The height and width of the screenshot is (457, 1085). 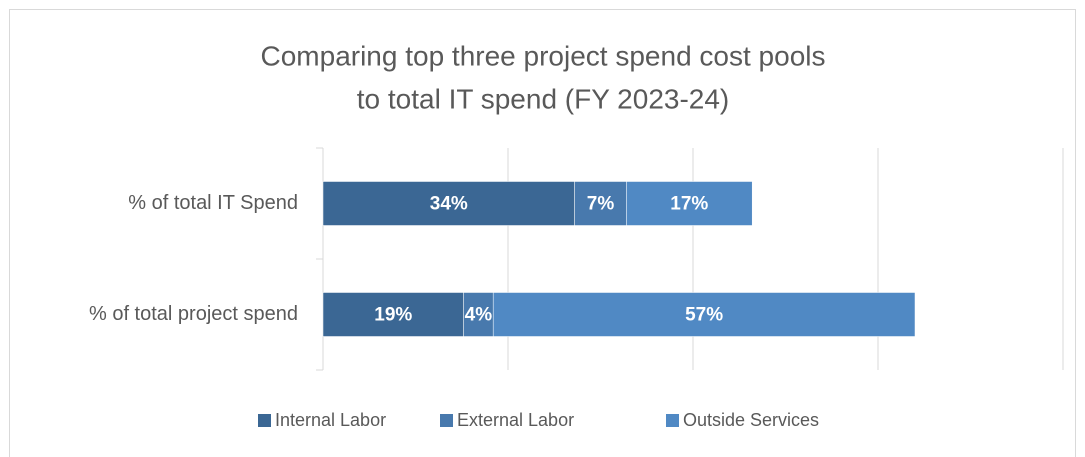 I want to click on legend-label: External Labor, so click(x=515, y=420).